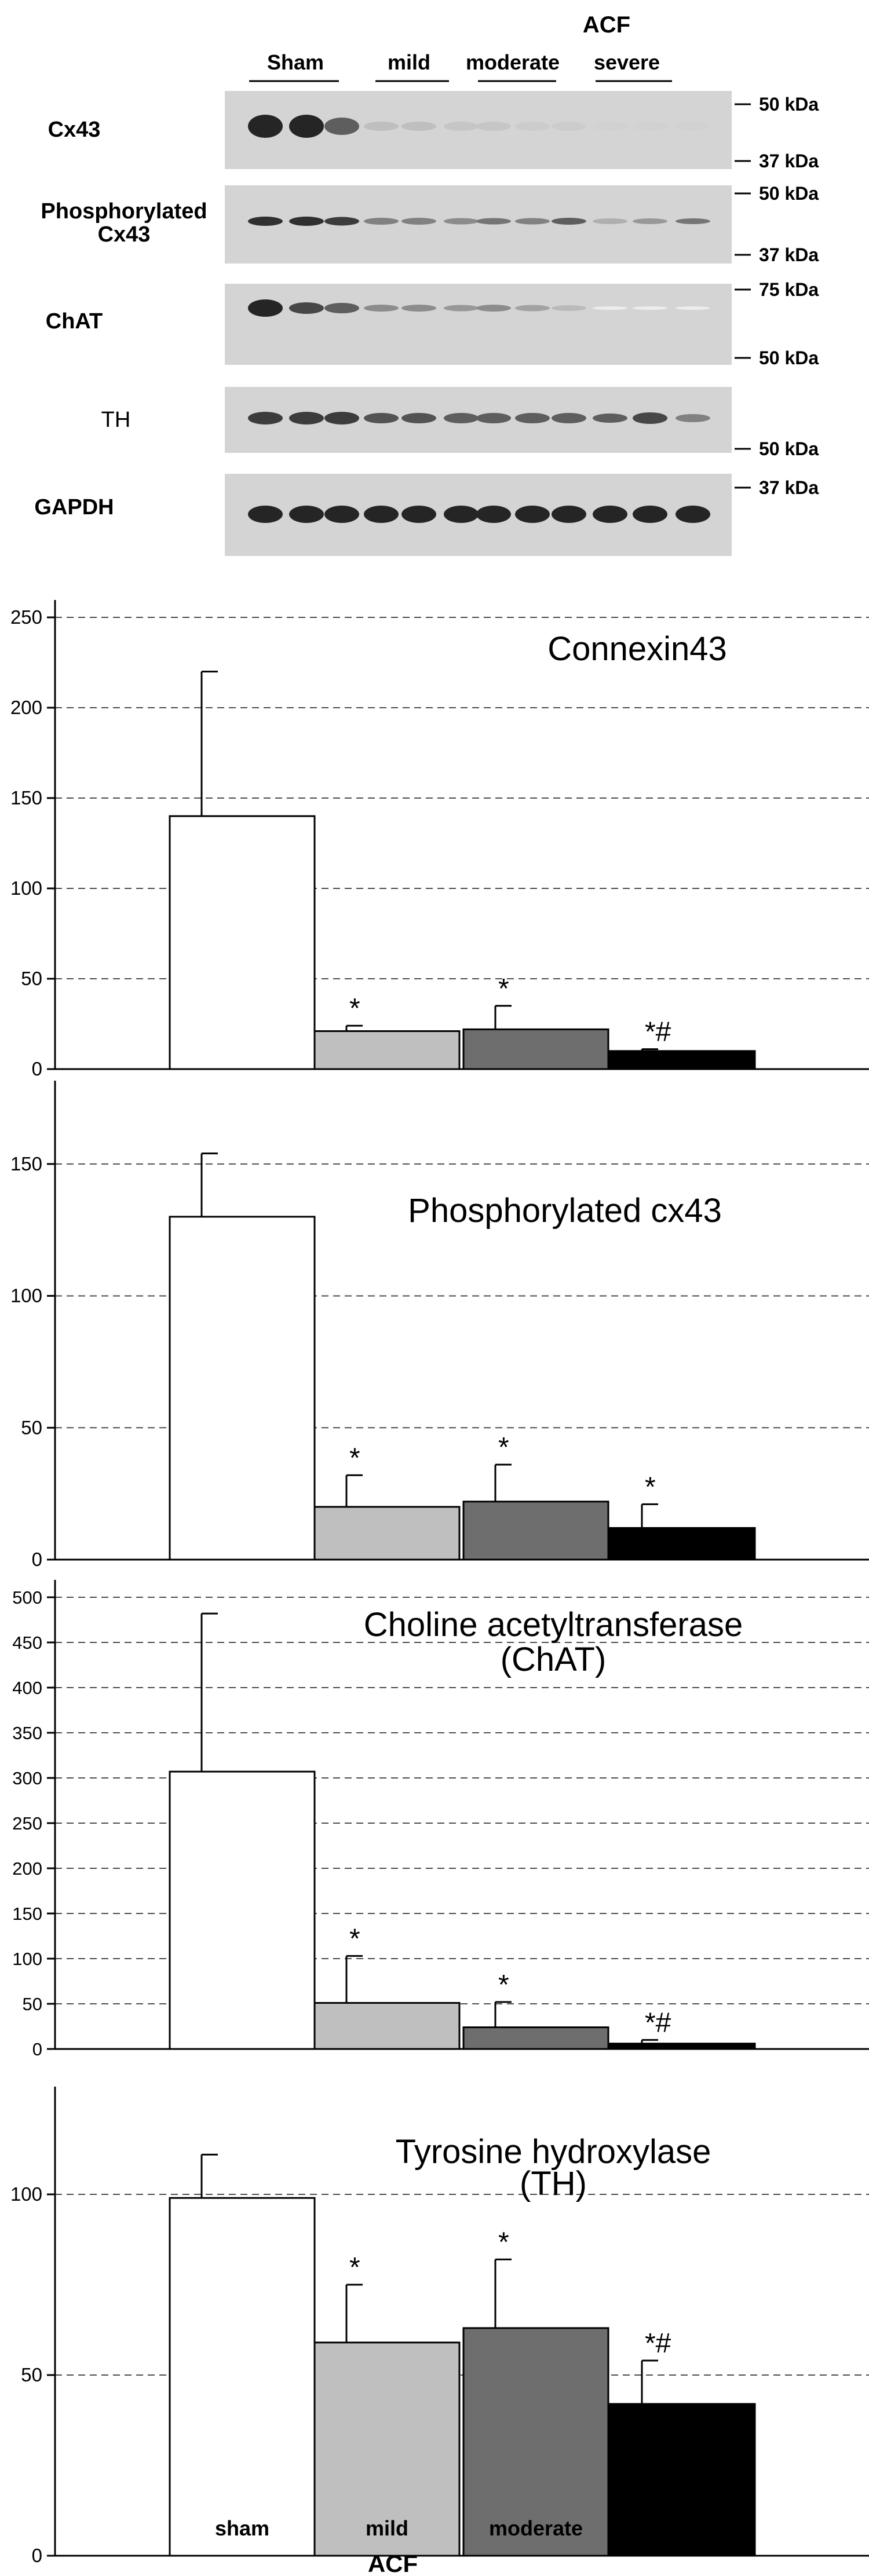 This screenshot has height=2576, width=869. I want to click on y-tick-label: 200, so click(26, 707).